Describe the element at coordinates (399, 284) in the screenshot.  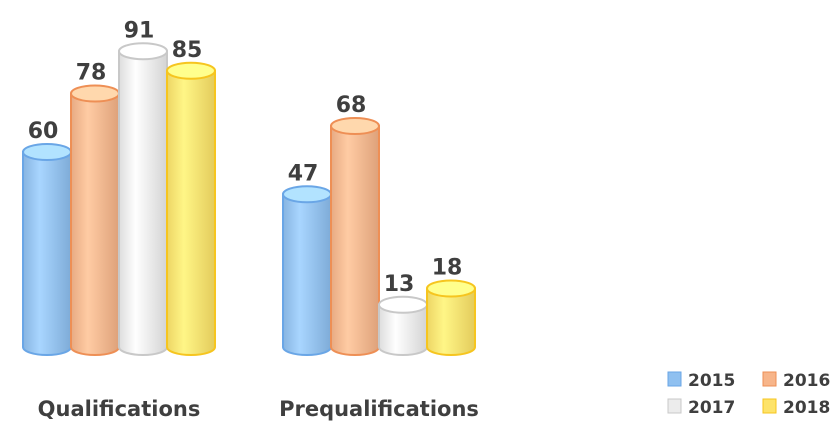
I see `value-label-prequalifications-2017: 13` at that location.